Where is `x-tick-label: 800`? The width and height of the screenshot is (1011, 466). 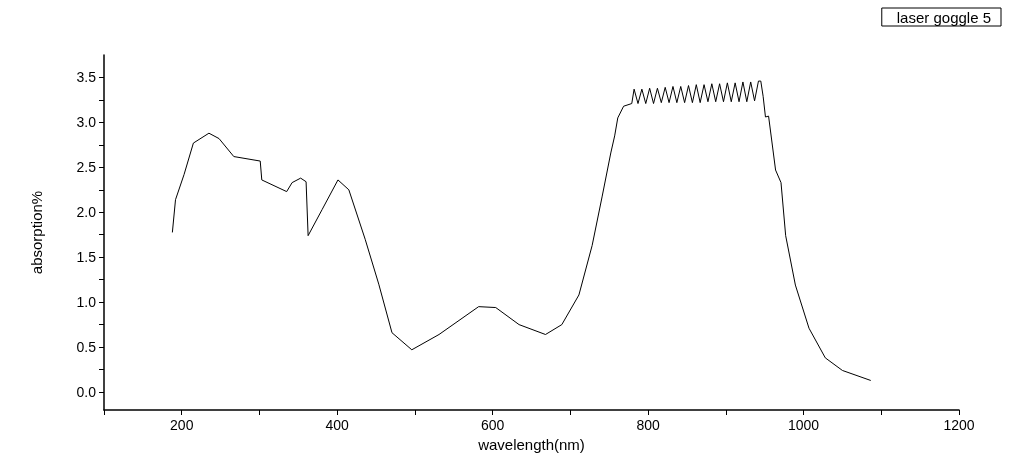
x-tick-label: 800 is located at coordinates (648, 425).